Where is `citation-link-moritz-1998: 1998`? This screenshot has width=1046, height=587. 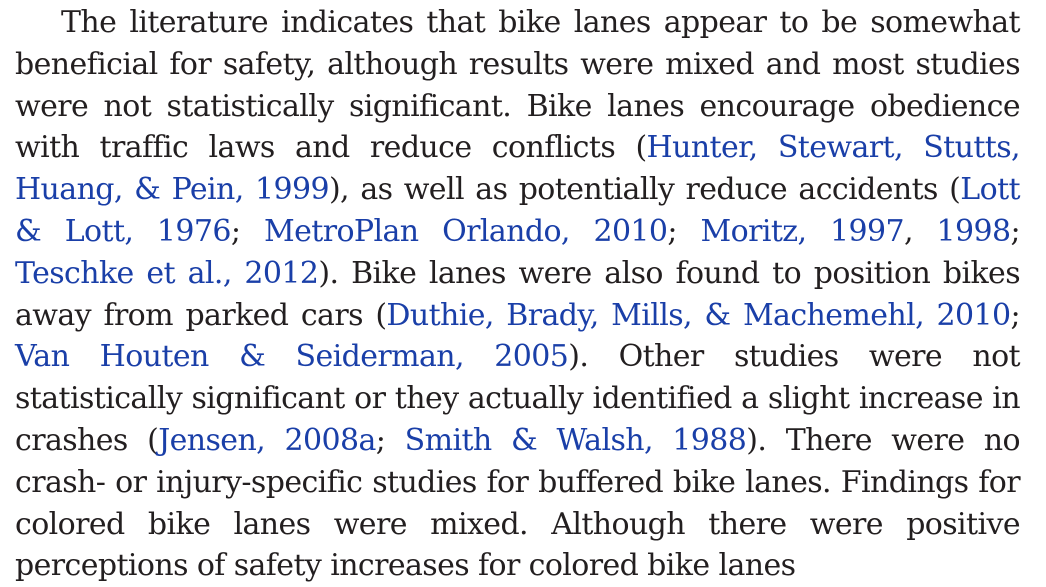 citation-link-moritz-1998: 1998 is located at coordinates (974, 231).